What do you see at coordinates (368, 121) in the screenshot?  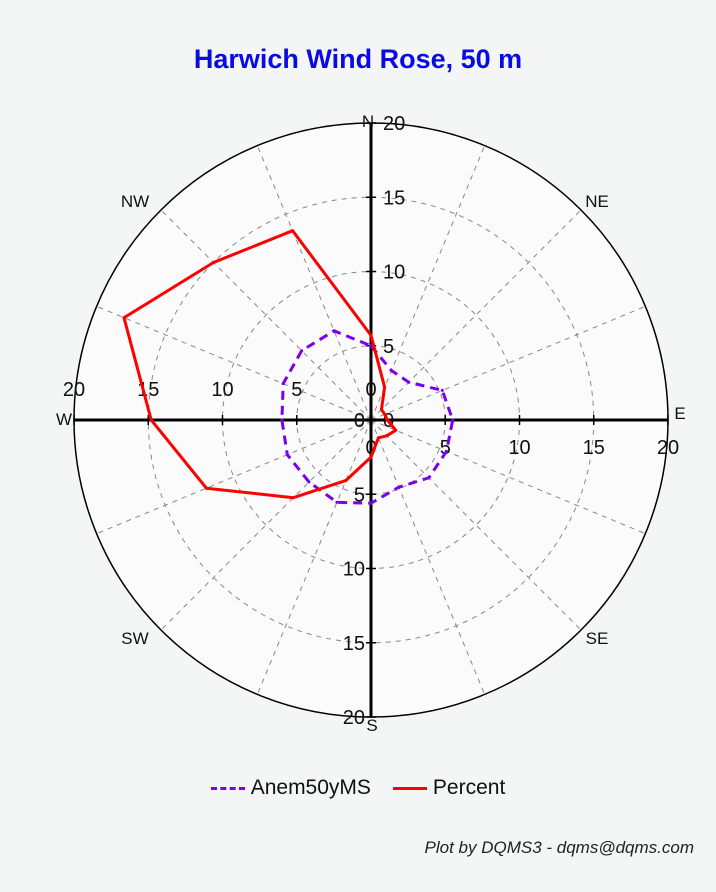 I see `direction-label-n: N` at bounding box center [368, 121].